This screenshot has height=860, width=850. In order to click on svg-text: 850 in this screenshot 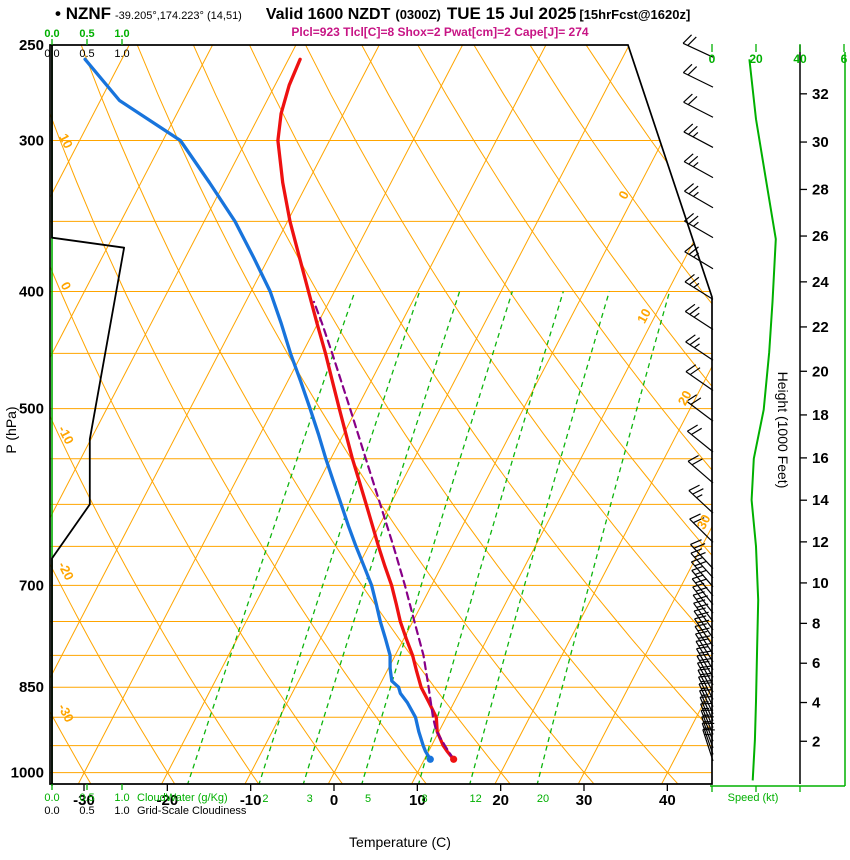, I will do `click(31, 687)`.